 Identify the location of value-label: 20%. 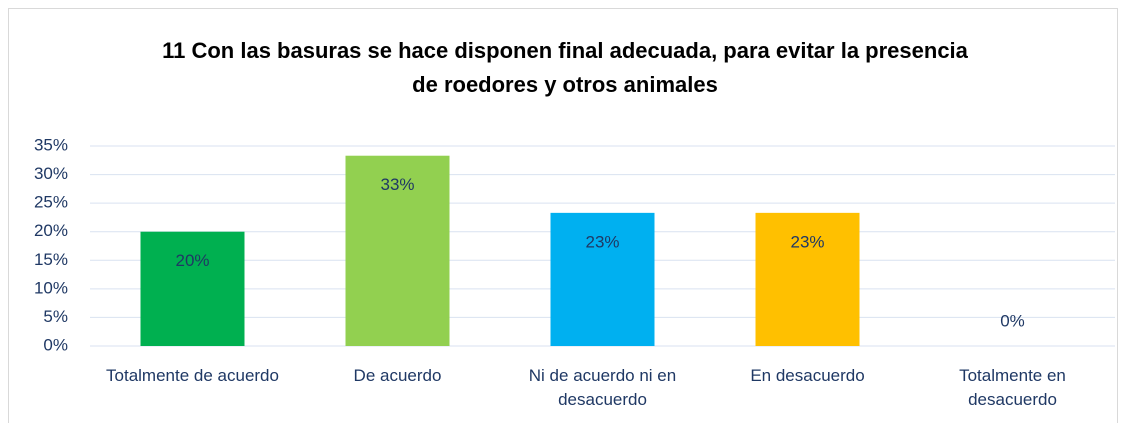
(192, 260).